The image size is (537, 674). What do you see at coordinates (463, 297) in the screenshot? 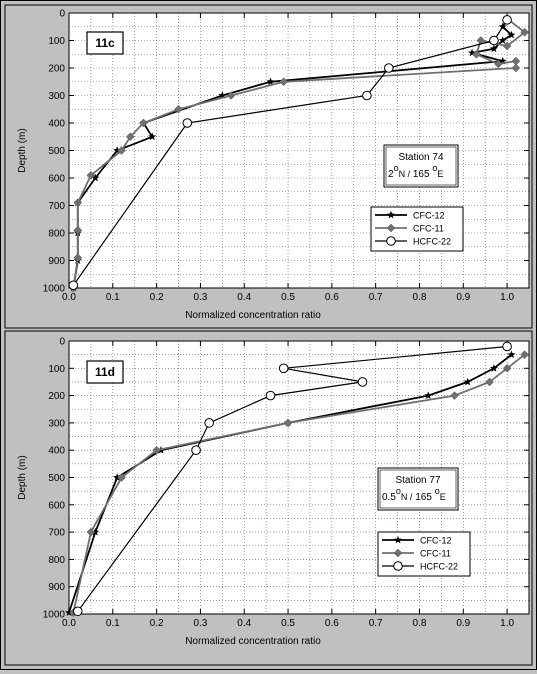
I see `x-tick-label: 0.9` at bounding box center [463, 297].